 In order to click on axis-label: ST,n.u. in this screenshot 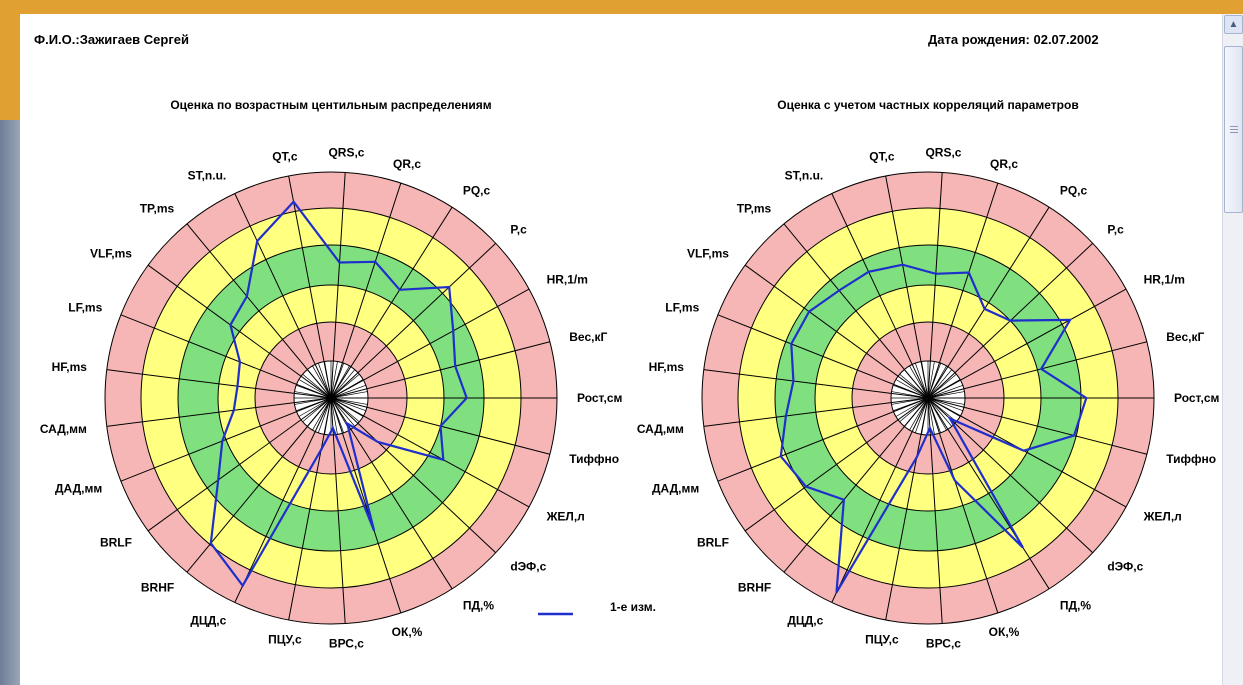, I will do `click(207, 175)`.